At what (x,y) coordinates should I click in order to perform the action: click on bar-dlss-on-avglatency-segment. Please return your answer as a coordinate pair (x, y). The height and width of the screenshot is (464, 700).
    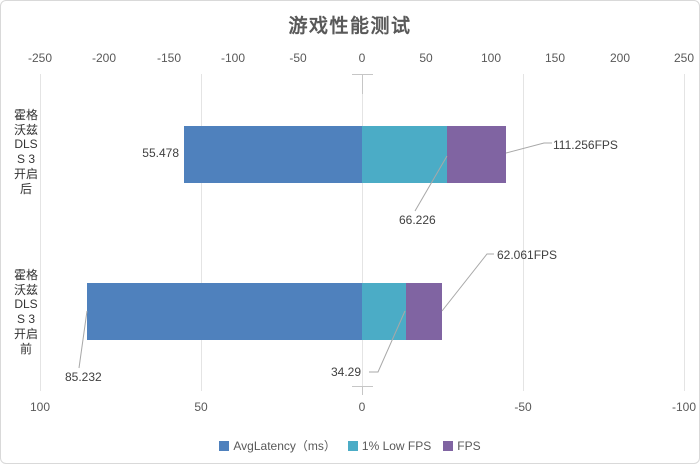
    Looking at the image, I should click on (273, 154).